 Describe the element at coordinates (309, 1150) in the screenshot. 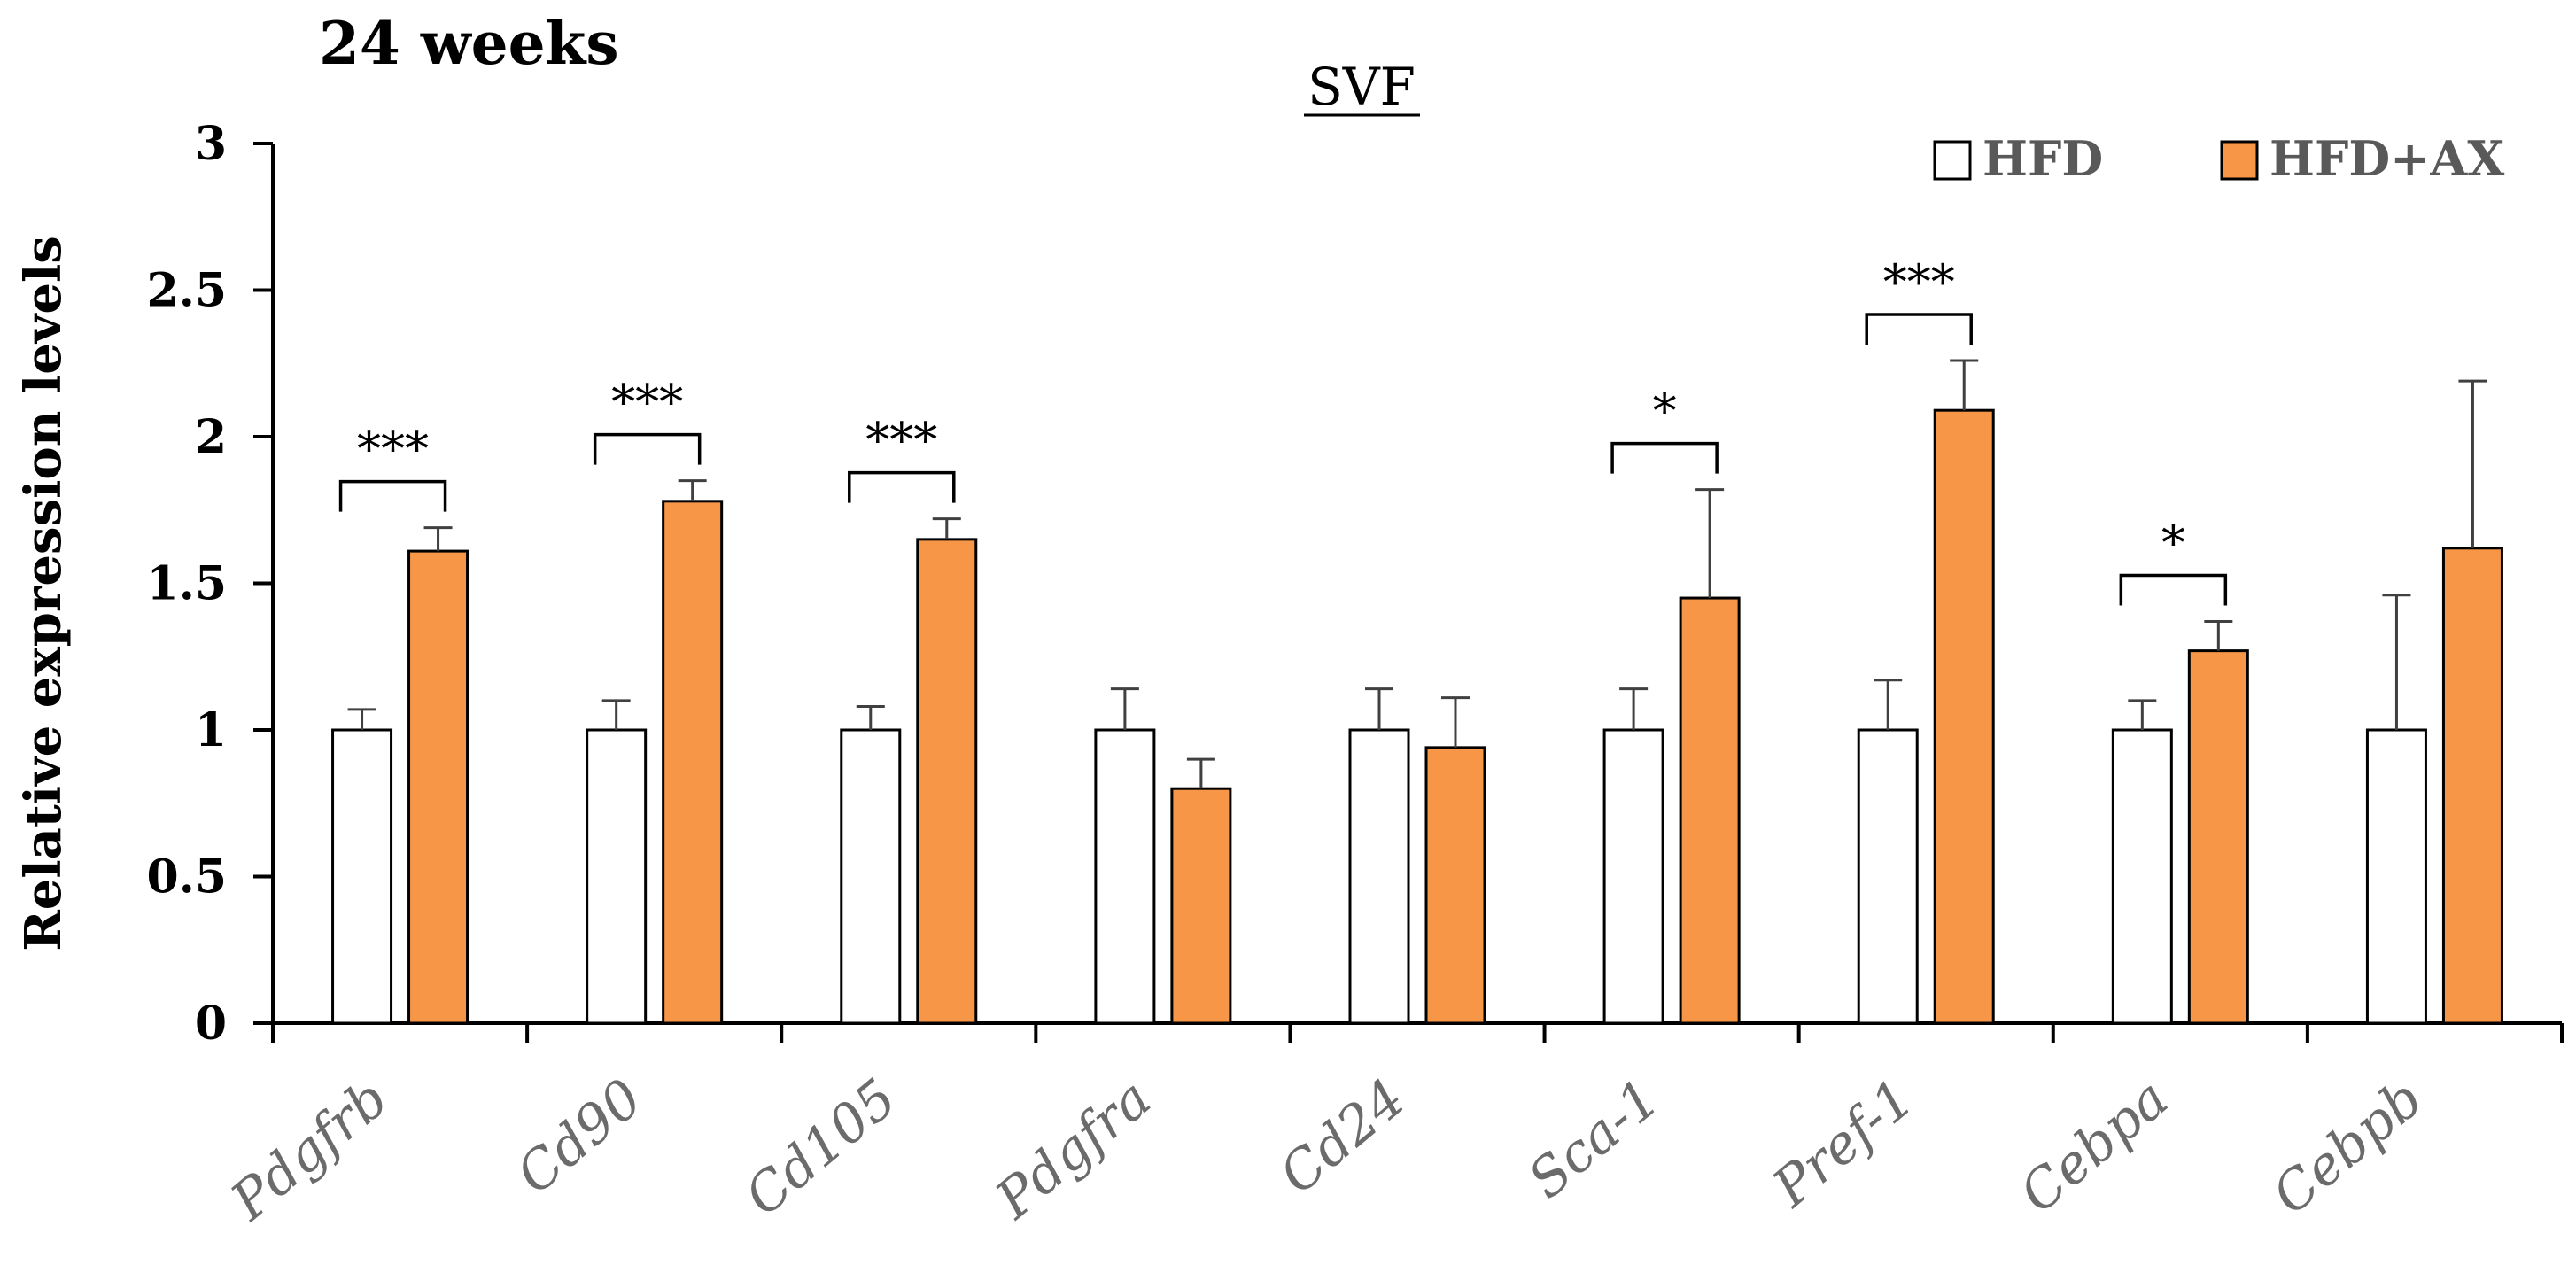

I see `x-tick-label: Pdgfrb` at that location.